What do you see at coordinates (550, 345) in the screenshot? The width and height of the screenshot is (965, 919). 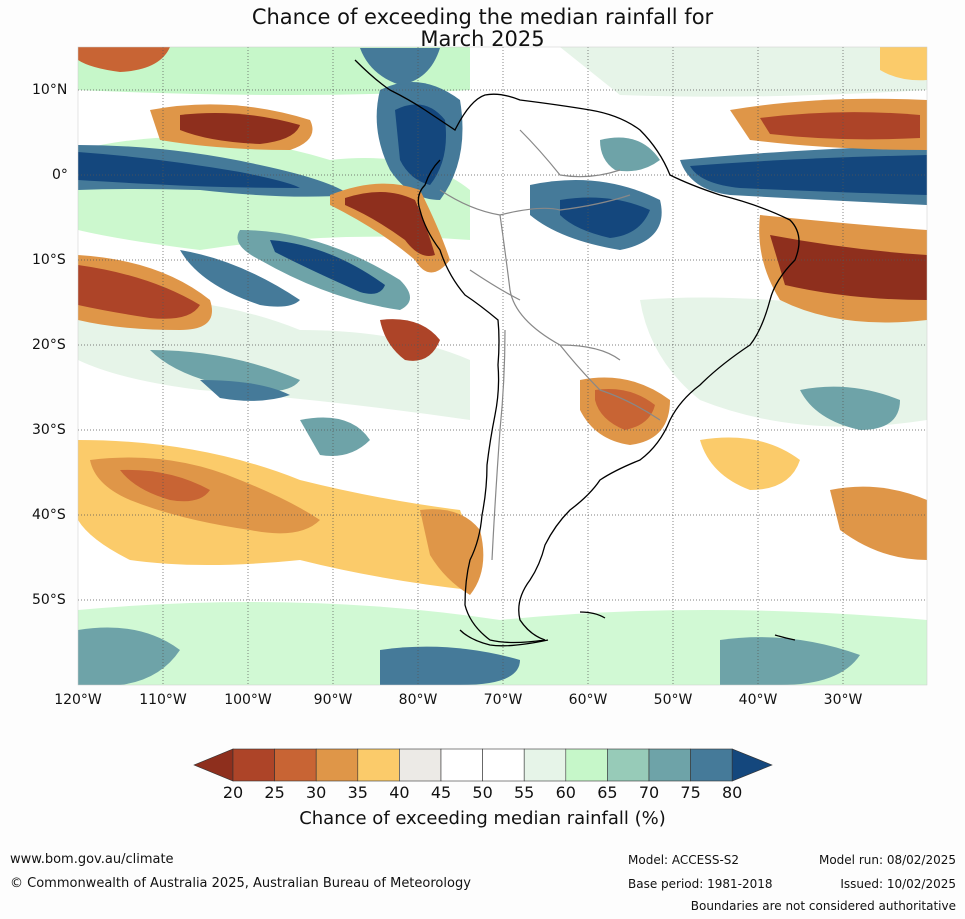 I see `country-borders` at bounding box center [550, 345].